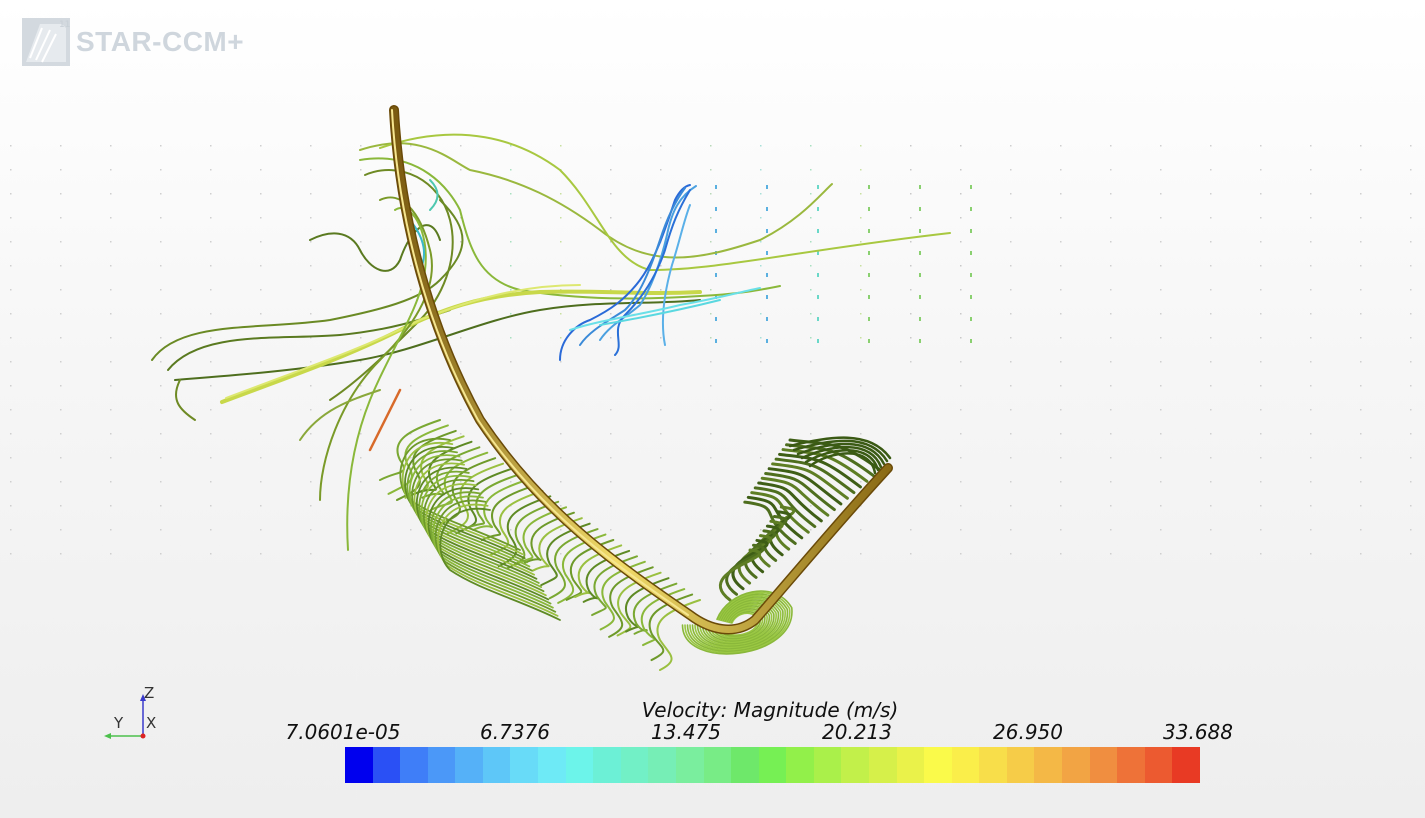 The image size is (1425, 818). What do you see at coordinates (65, 25) in the screenshot?
I see `logo-version: 11` at bounding box center [65, 25].